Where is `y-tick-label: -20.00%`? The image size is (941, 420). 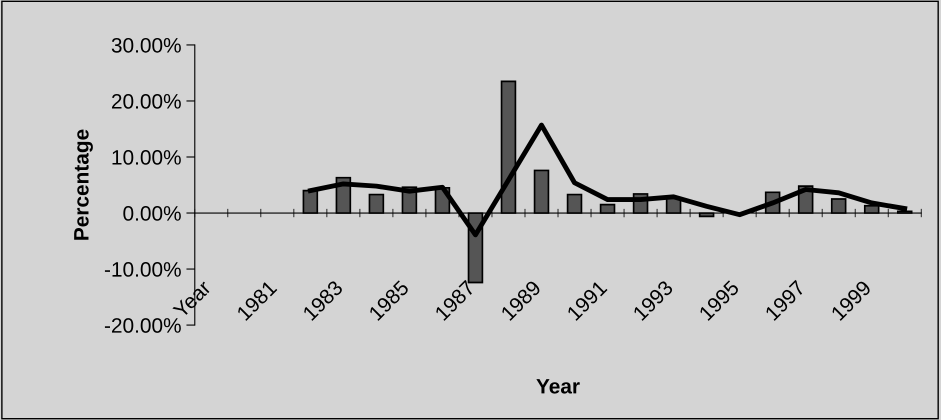
y-tick-label: -20.00% is located at coordinates (142, 325).